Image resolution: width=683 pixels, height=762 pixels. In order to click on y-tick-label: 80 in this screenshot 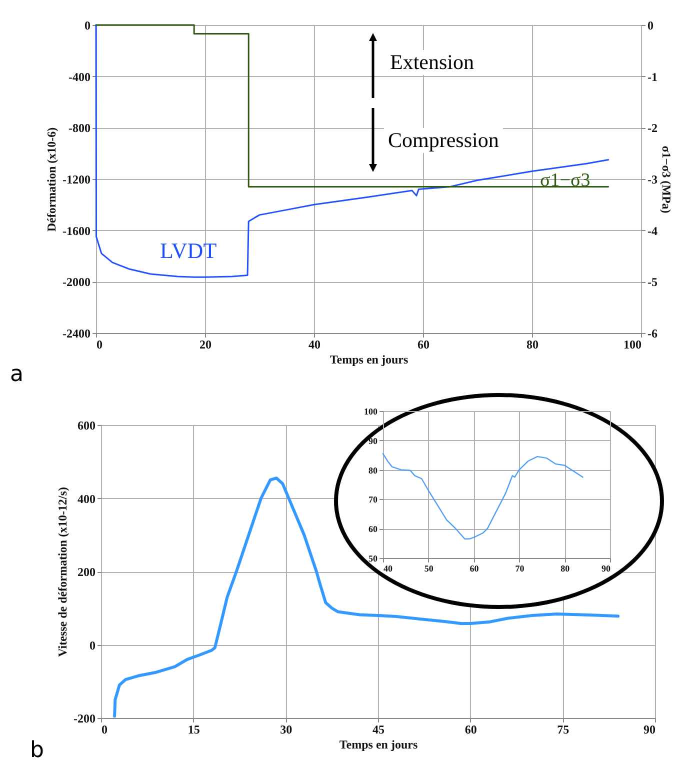, I will do `click(373, 470)`.